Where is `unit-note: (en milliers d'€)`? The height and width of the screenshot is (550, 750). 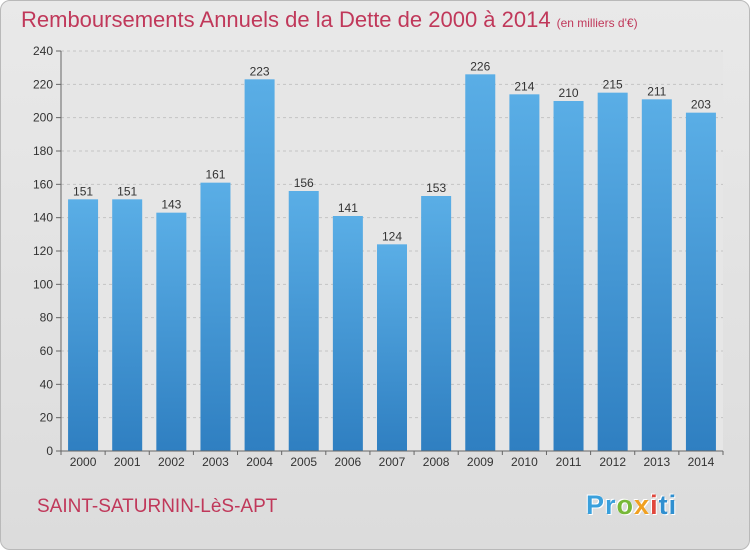
unit-note: (en milliers d'€) is located at coordinates (597, 23).